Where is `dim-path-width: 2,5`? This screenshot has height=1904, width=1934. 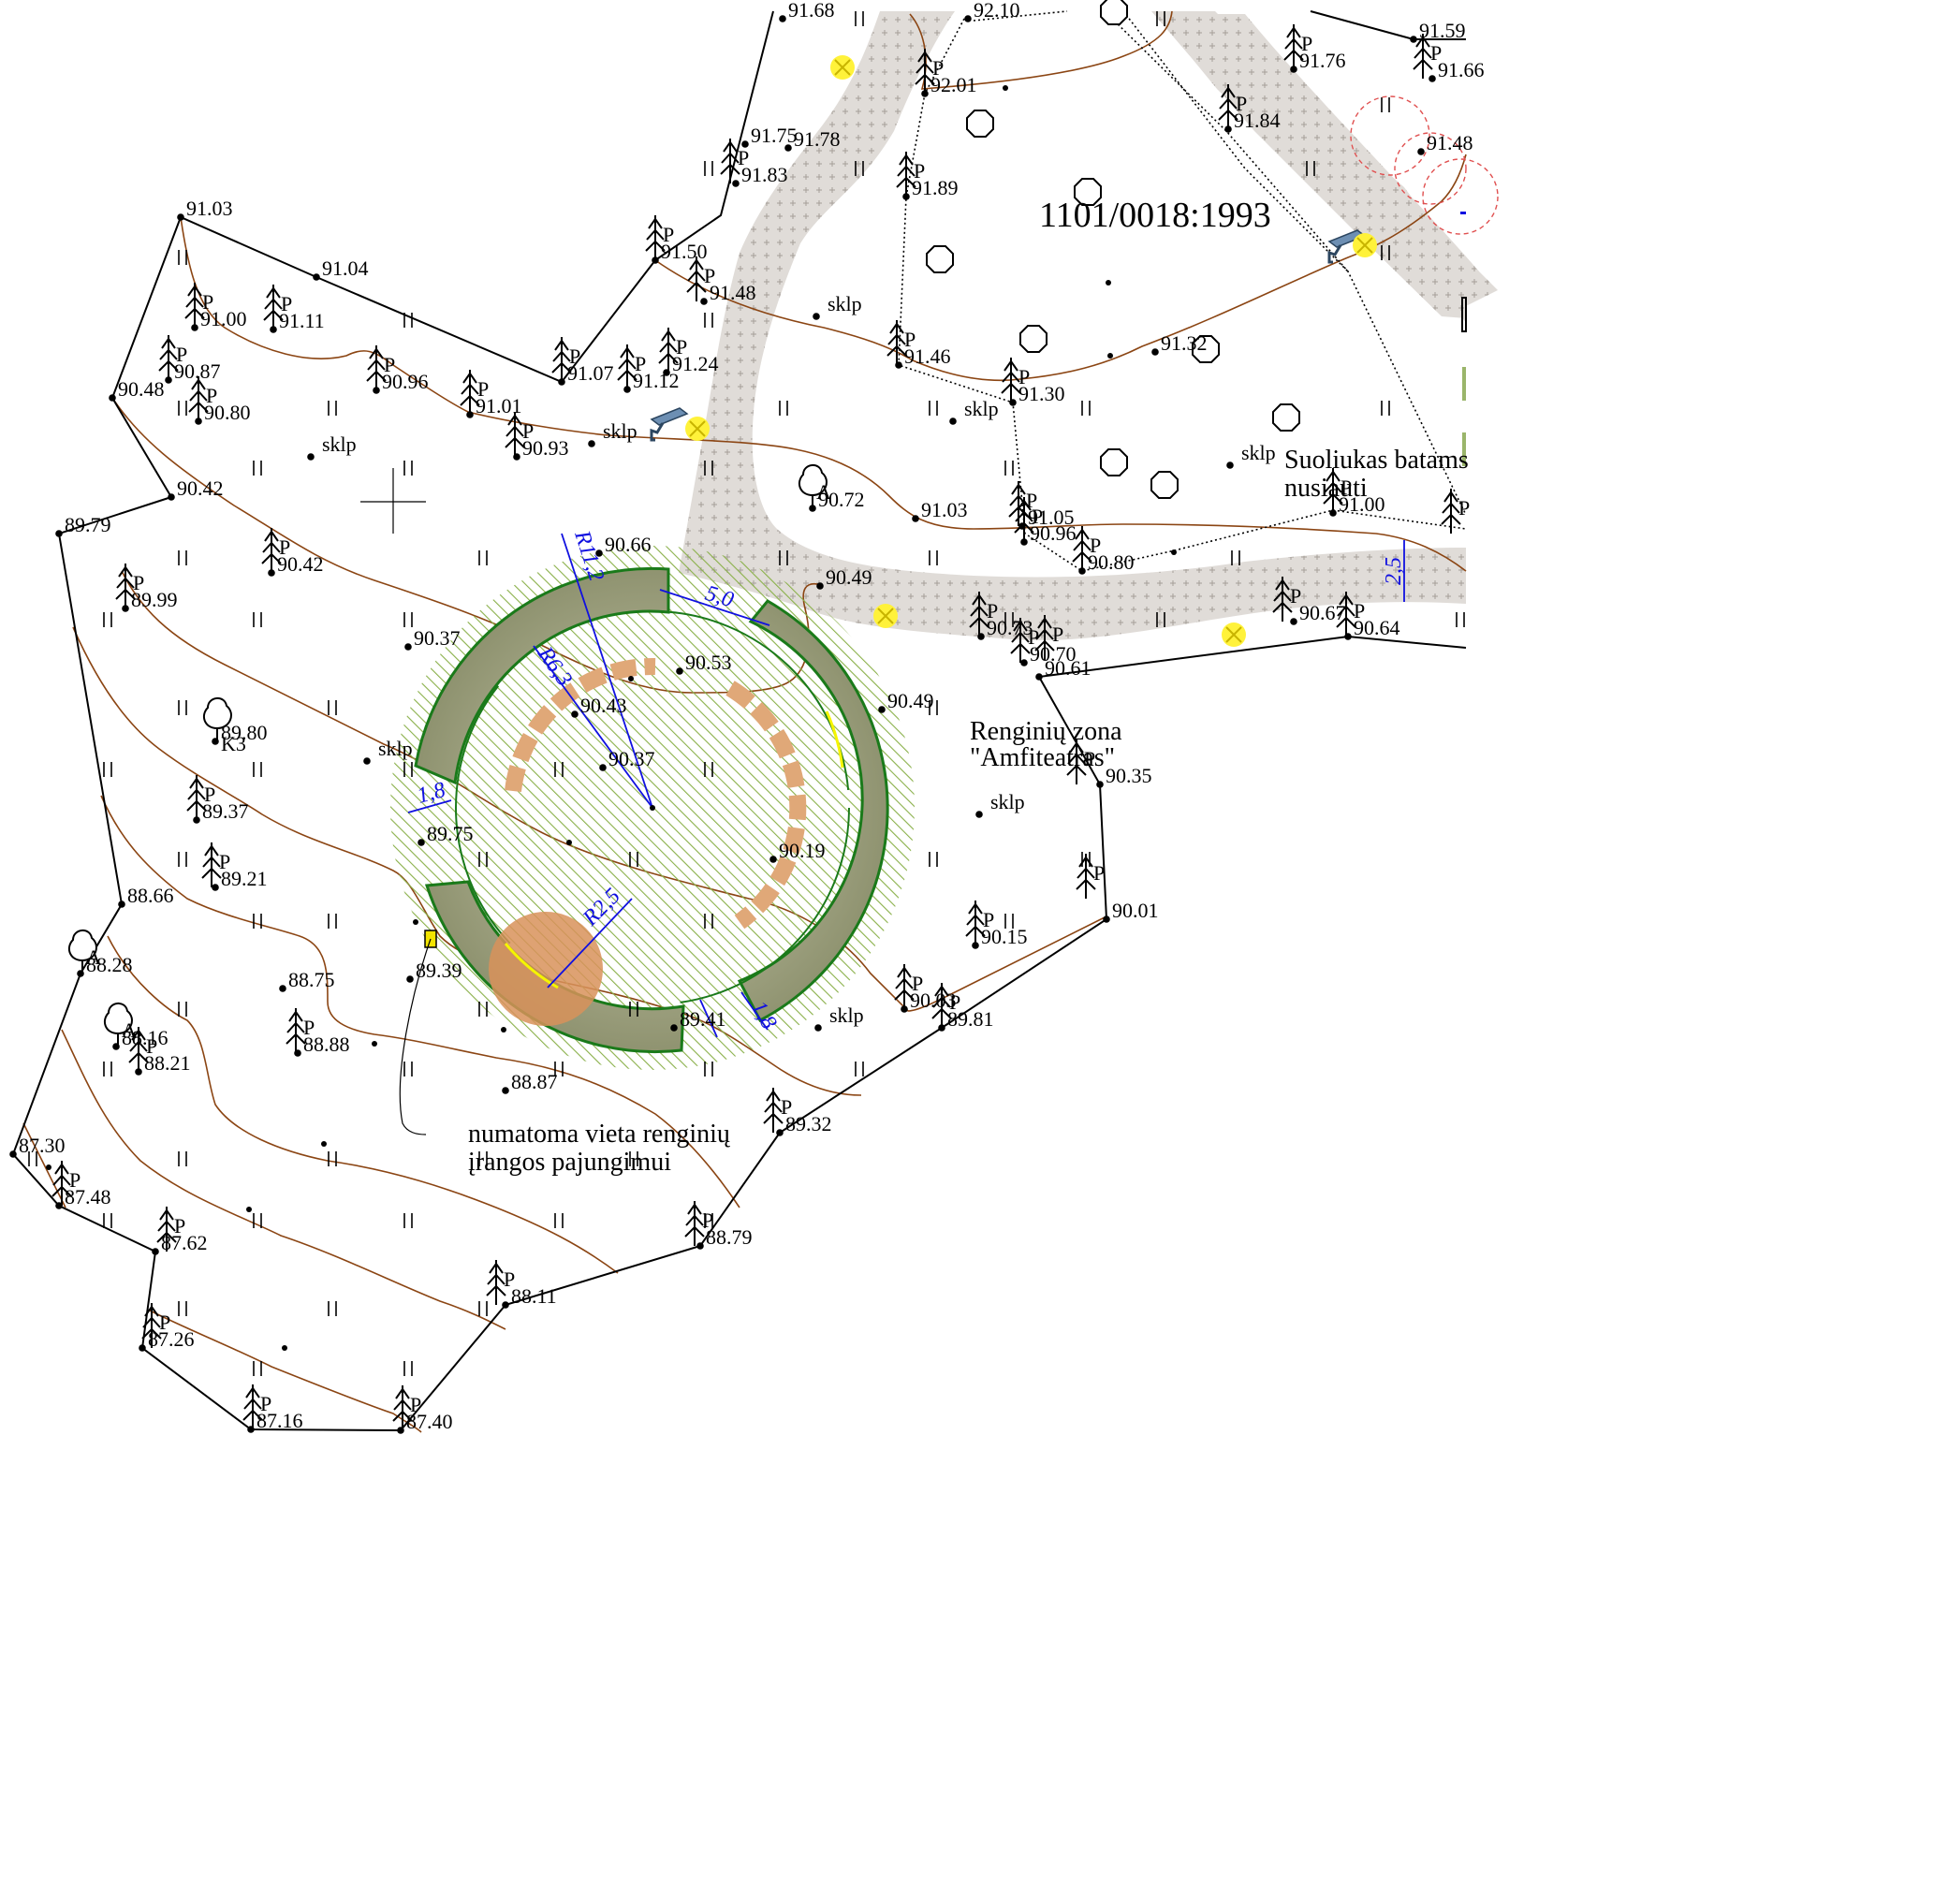
dim-path-width: 2,5 is located at coordinates (1394, 571).